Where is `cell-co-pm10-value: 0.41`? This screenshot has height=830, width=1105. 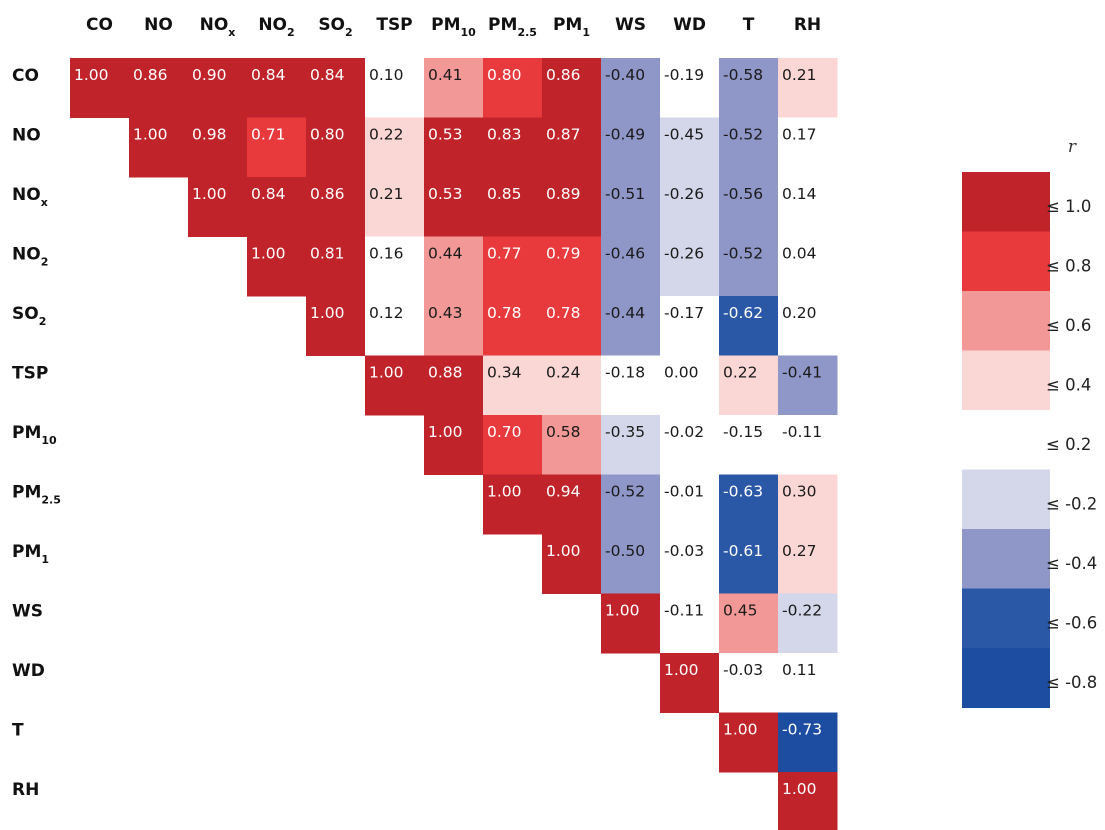 cell-co-pm10-value: 0.41 is located at coordinates (445, 75).